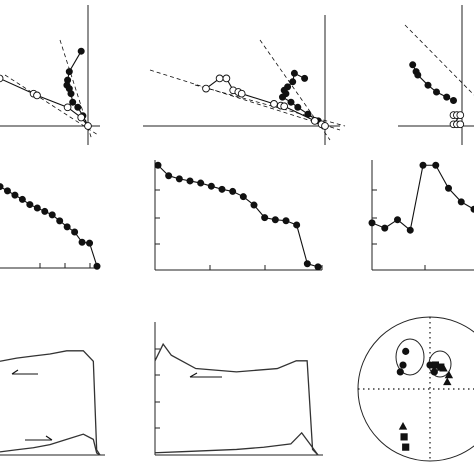  Describe the element at coordinates (265, 102) in the screenshot. I see `series-line` at that location.